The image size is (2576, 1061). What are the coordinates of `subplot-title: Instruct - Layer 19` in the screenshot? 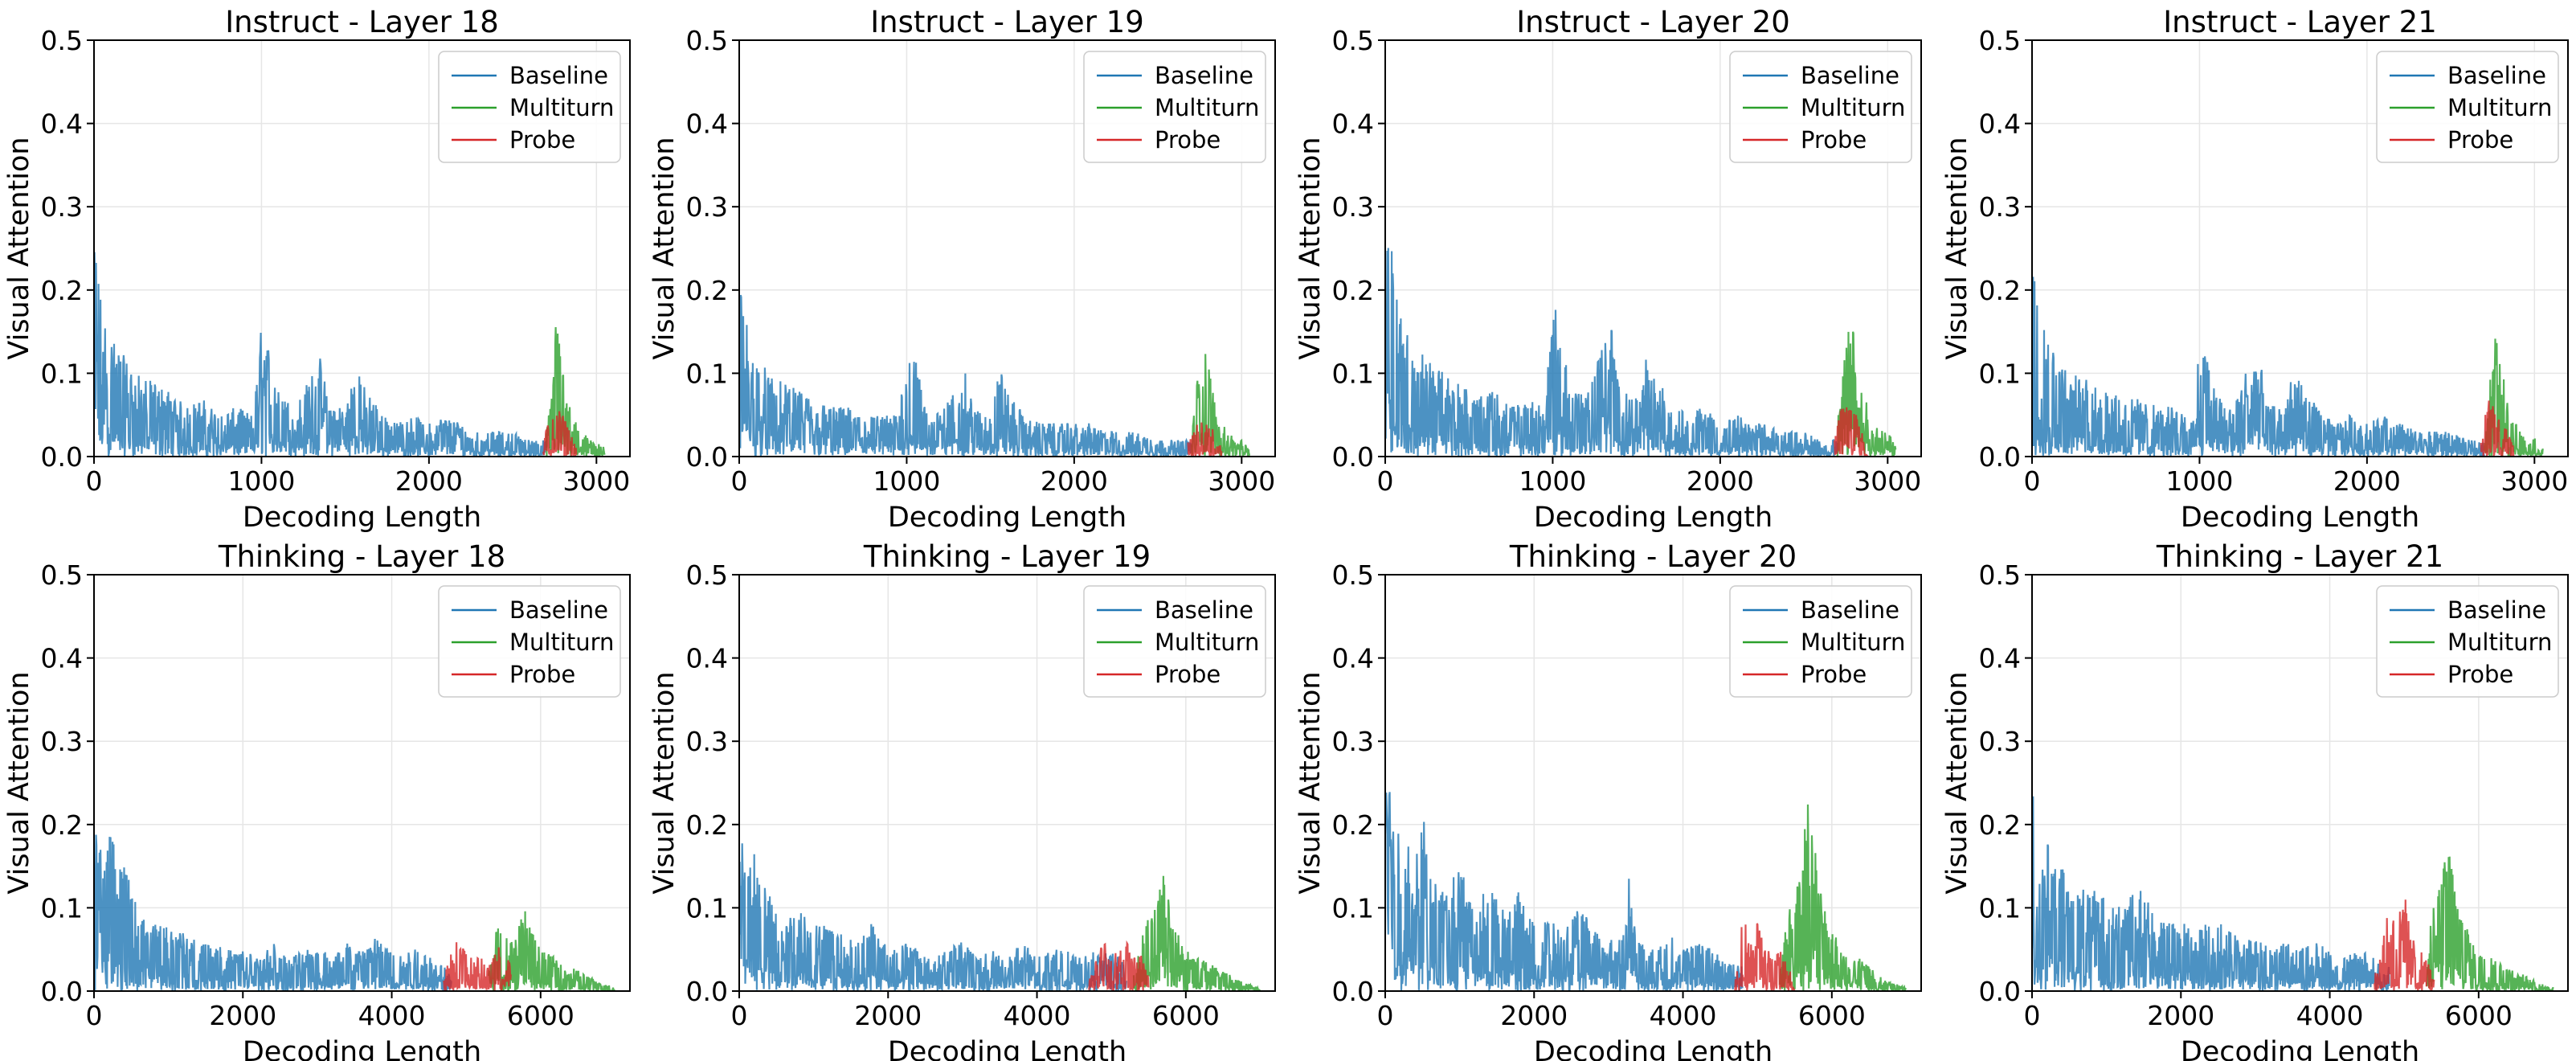 It's located at (1007, 22).